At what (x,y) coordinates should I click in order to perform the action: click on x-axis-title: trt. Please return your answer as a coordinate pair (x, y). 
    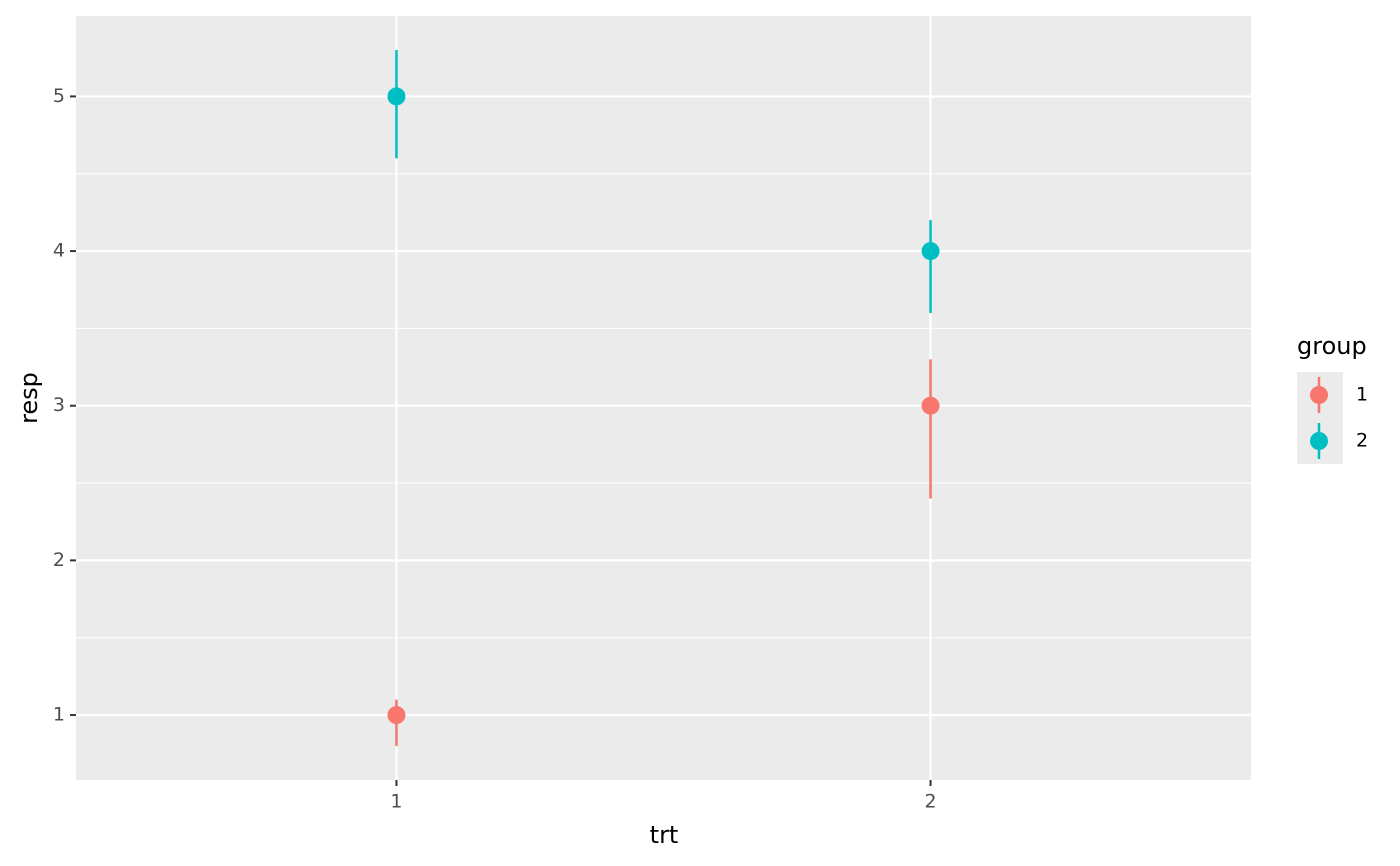
    Looking at the image, I should click on (664, 835).